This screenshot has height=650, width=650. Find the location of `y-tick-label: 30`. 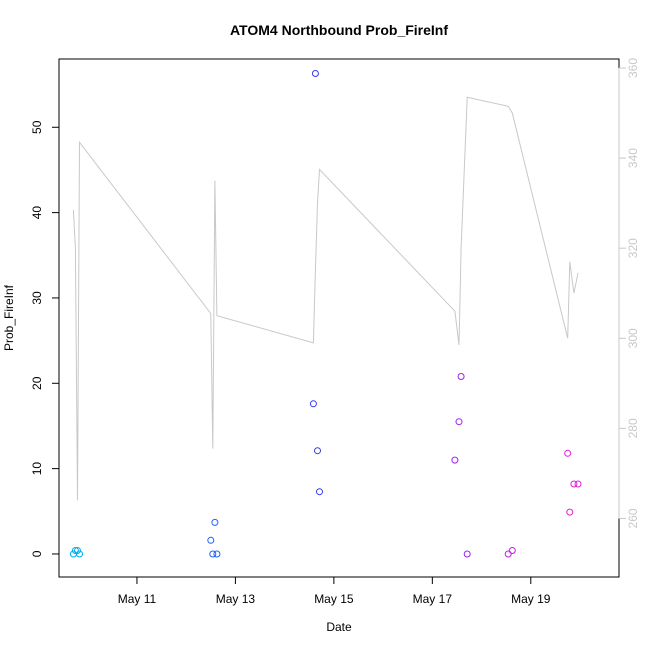

y-tick-label: 30 is located at coordinates (37, 298).